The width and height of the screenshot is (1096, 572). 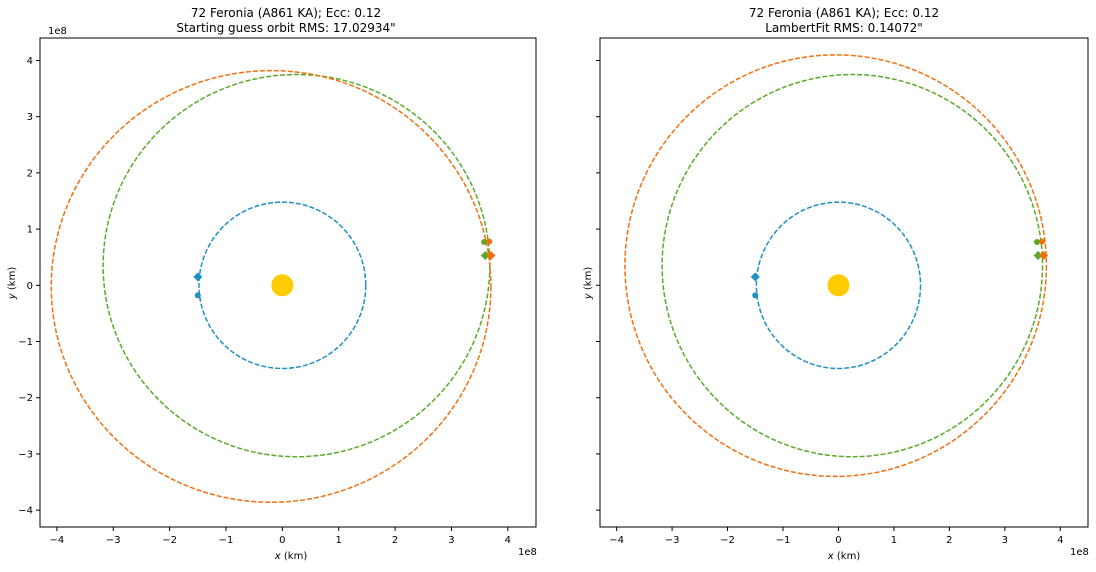 I want to click on chart-title-line2: LambertFit RMS: 0.14072", so click(x=844, y=28).